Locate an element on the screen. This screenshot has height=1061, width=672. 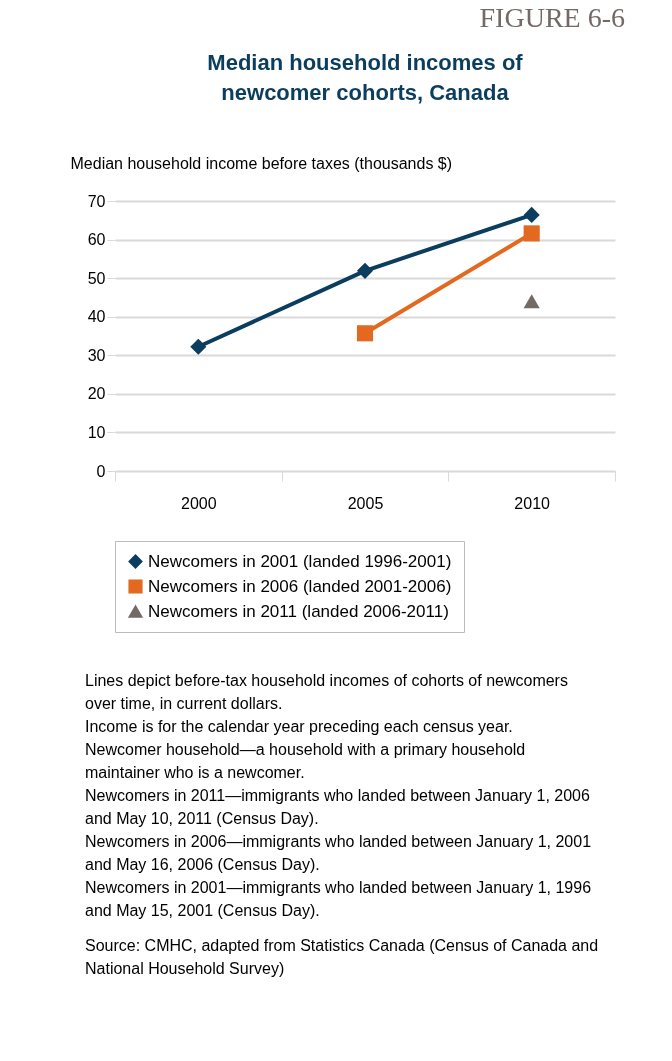
chart-title: Median household incomes of newcomer cohorts, Canada is located at coordinates (365, 77).